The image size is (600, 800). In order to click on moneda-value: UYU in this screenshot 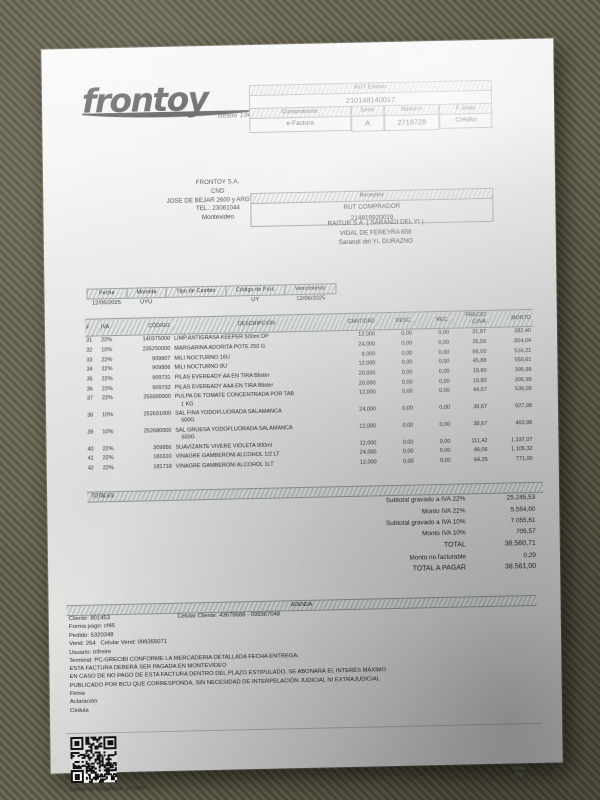, I will do `click(146, 302)`.